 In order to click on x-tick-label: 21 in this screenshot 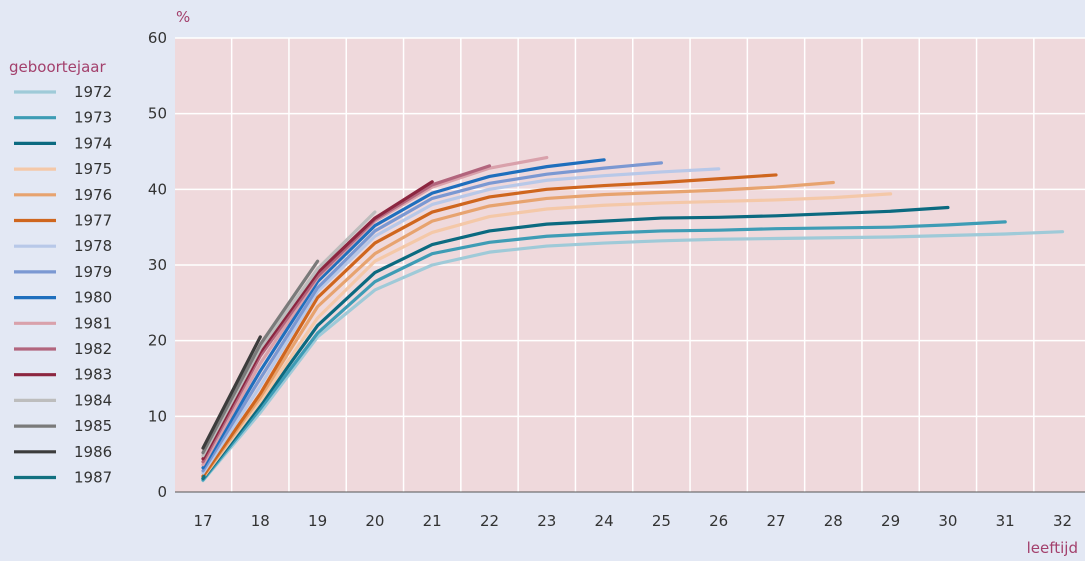, I will do `click(432, 521)`.